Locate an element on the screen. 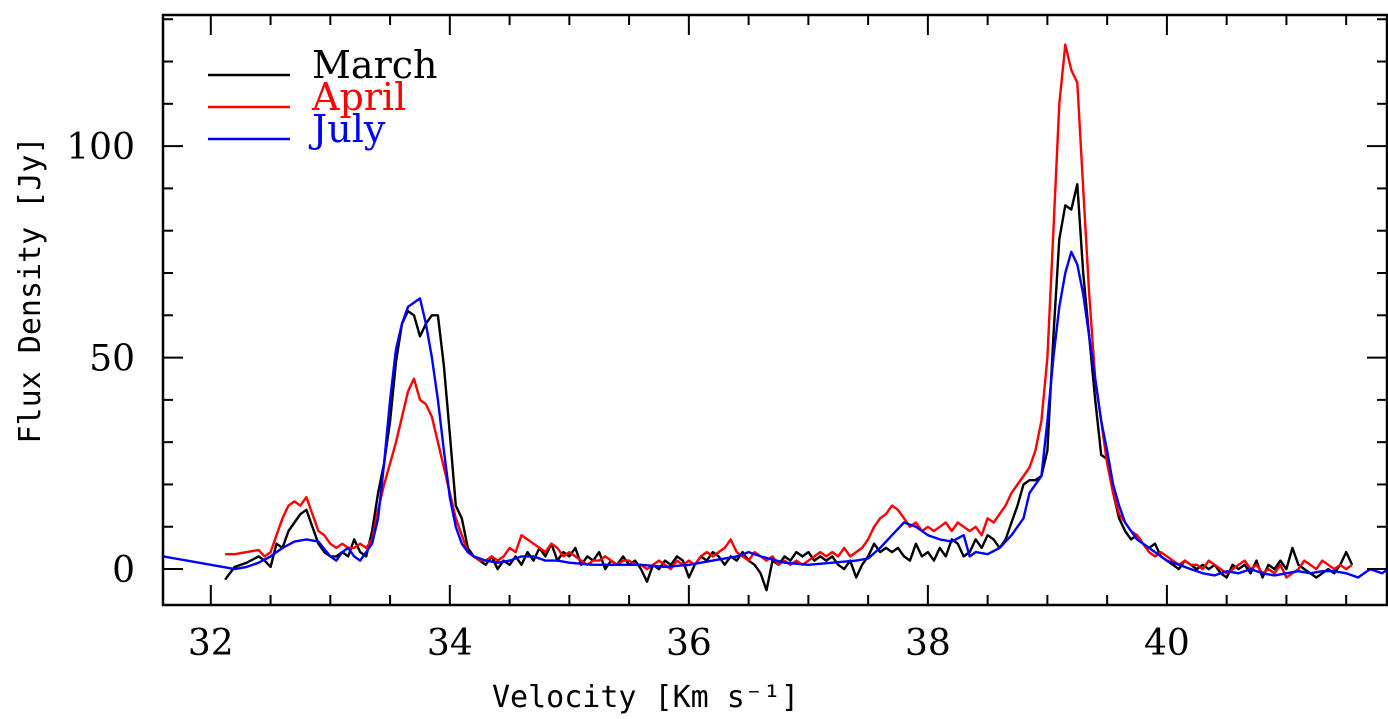 This screenshot has height=719, width=1388. x-tick-label: 32 is located at coordinates (211, 643).